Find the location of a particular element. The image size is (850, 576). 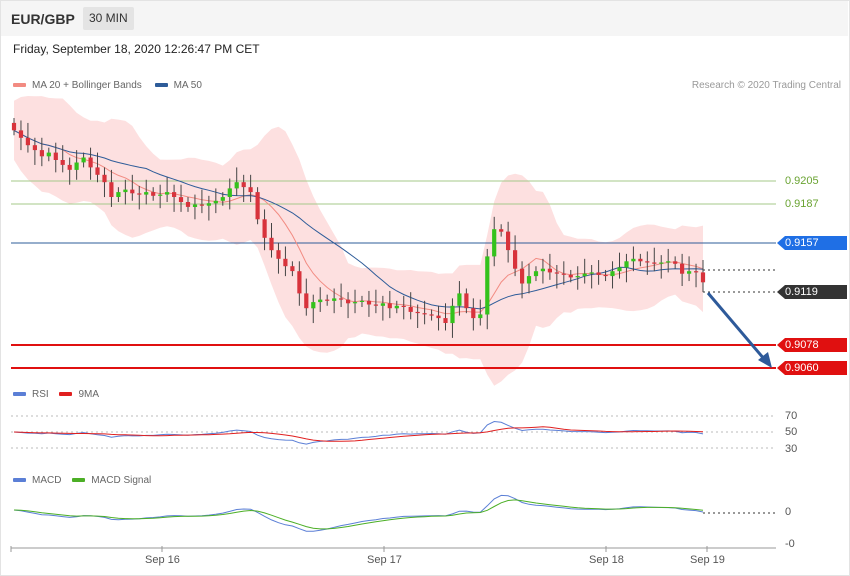

macd-line is located at coordinates (358, 513).